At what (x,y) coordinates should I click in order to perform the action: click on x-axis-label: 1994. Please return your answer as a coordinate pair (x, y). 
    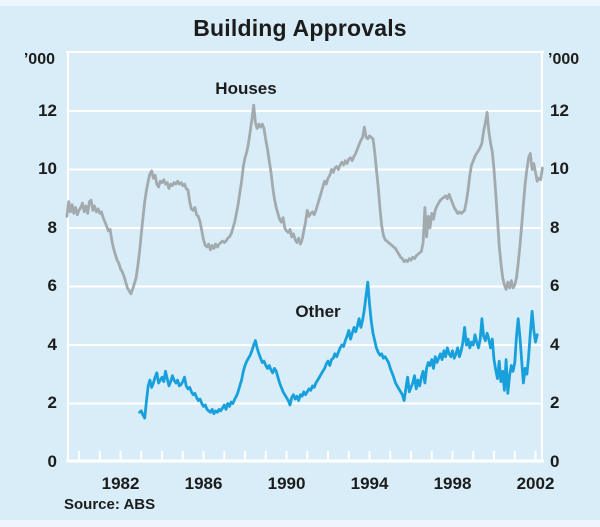
    Looking at the image, I should click on (369, 483).